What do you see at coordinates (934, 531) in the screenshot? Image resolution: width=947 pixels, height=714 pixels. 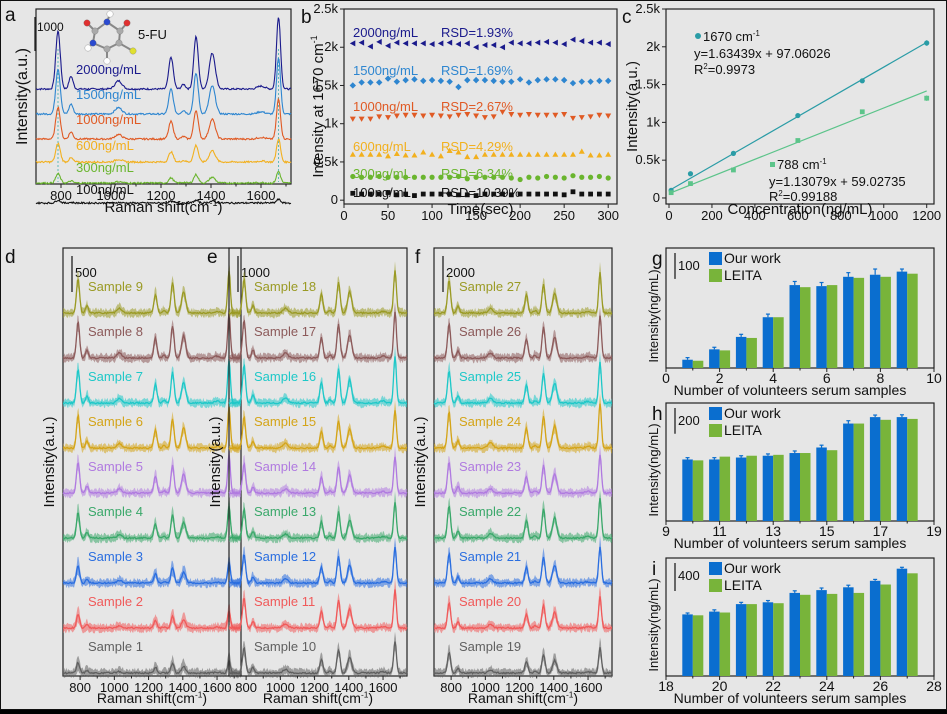 I see `x-tick-label: 19` at bounding box center [934, 531].